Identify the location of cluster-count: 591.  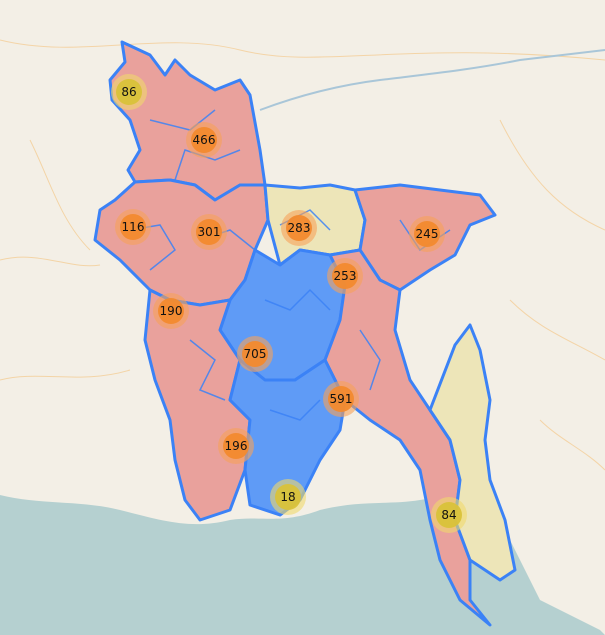
(341, 399).